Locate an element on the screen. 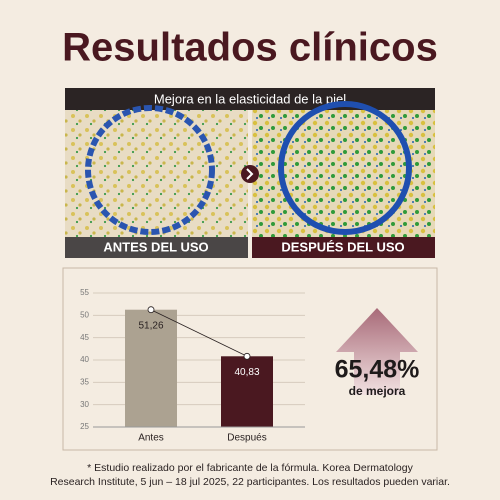 This screenshot has width=500, height=500. y-tick-label: 40 is located at coordinates (84, 359).